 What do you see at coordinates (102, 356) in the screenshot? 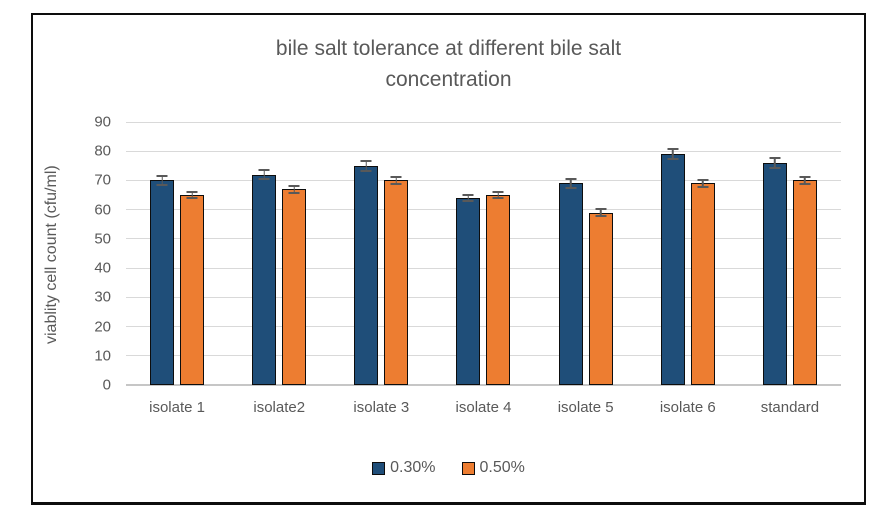
I see `y-tick-label: 10` at bounding box center [102, 356].